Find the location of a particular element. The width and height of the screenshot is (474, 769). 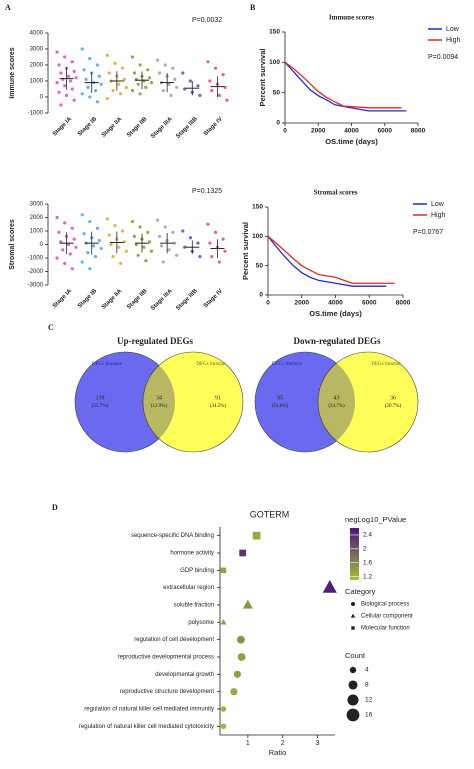

y-tick-label: soluble fraction is located at coordinates (194, 606).